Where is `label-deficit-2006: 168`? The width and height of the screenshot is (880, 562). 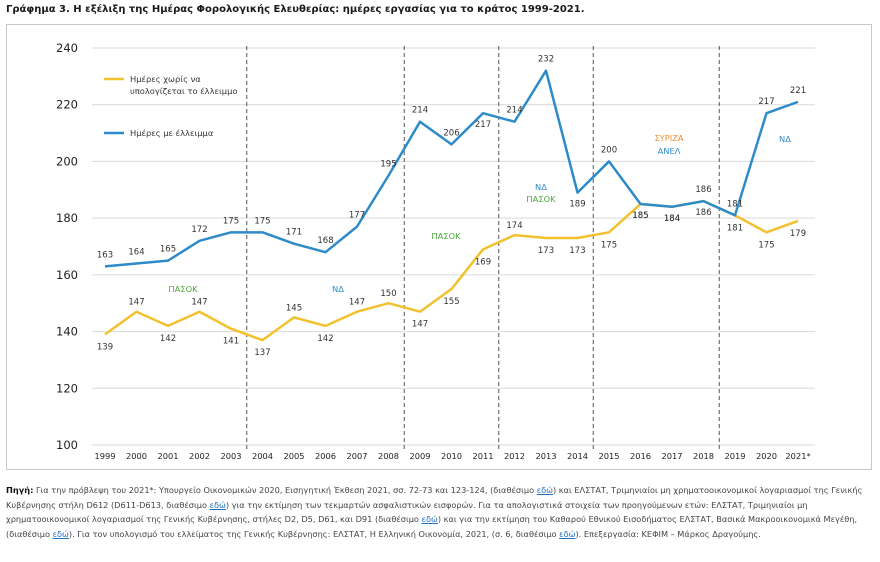 label-deficit-2006: 168 is located at coordinates (325, 241).